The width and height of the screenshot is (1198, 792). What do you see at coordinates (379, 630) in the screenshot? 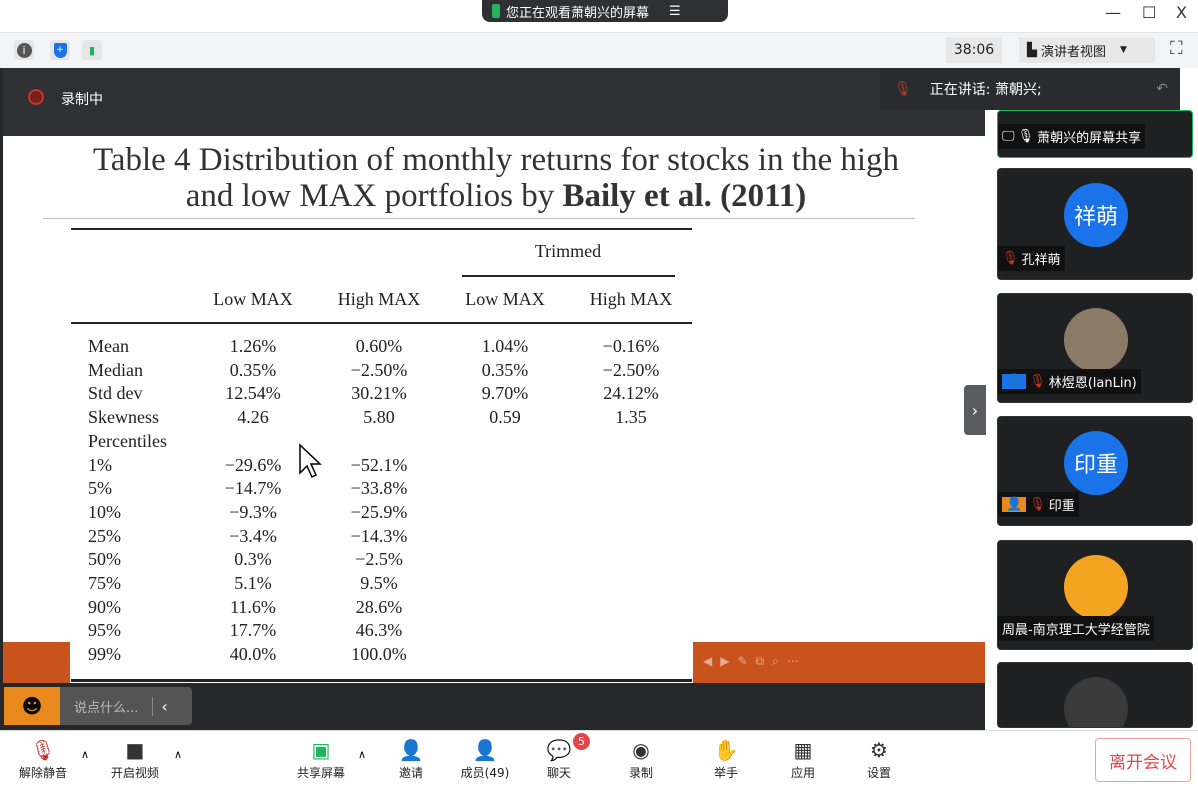
I see `table-cell: 46.3%` at bounding box center [379, 630].